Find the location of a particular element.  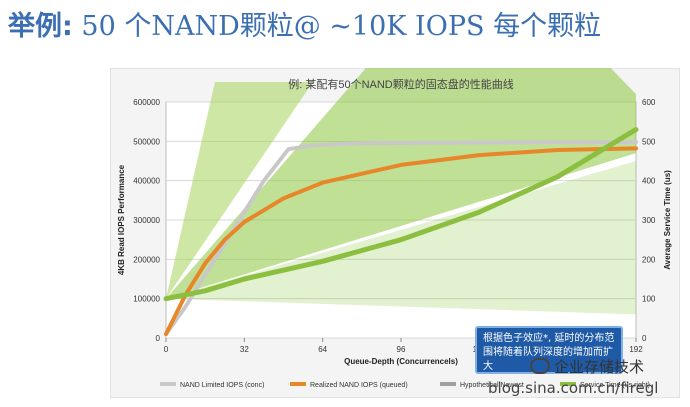

legend-label: NAND Limited IOPS (conc) is located at coordinates (222, 385).